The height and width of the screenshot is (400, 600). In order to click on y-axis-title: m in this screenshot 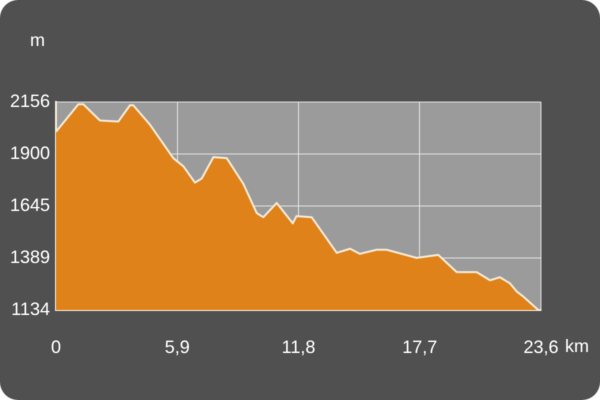, I will do `click(37, 40)`.